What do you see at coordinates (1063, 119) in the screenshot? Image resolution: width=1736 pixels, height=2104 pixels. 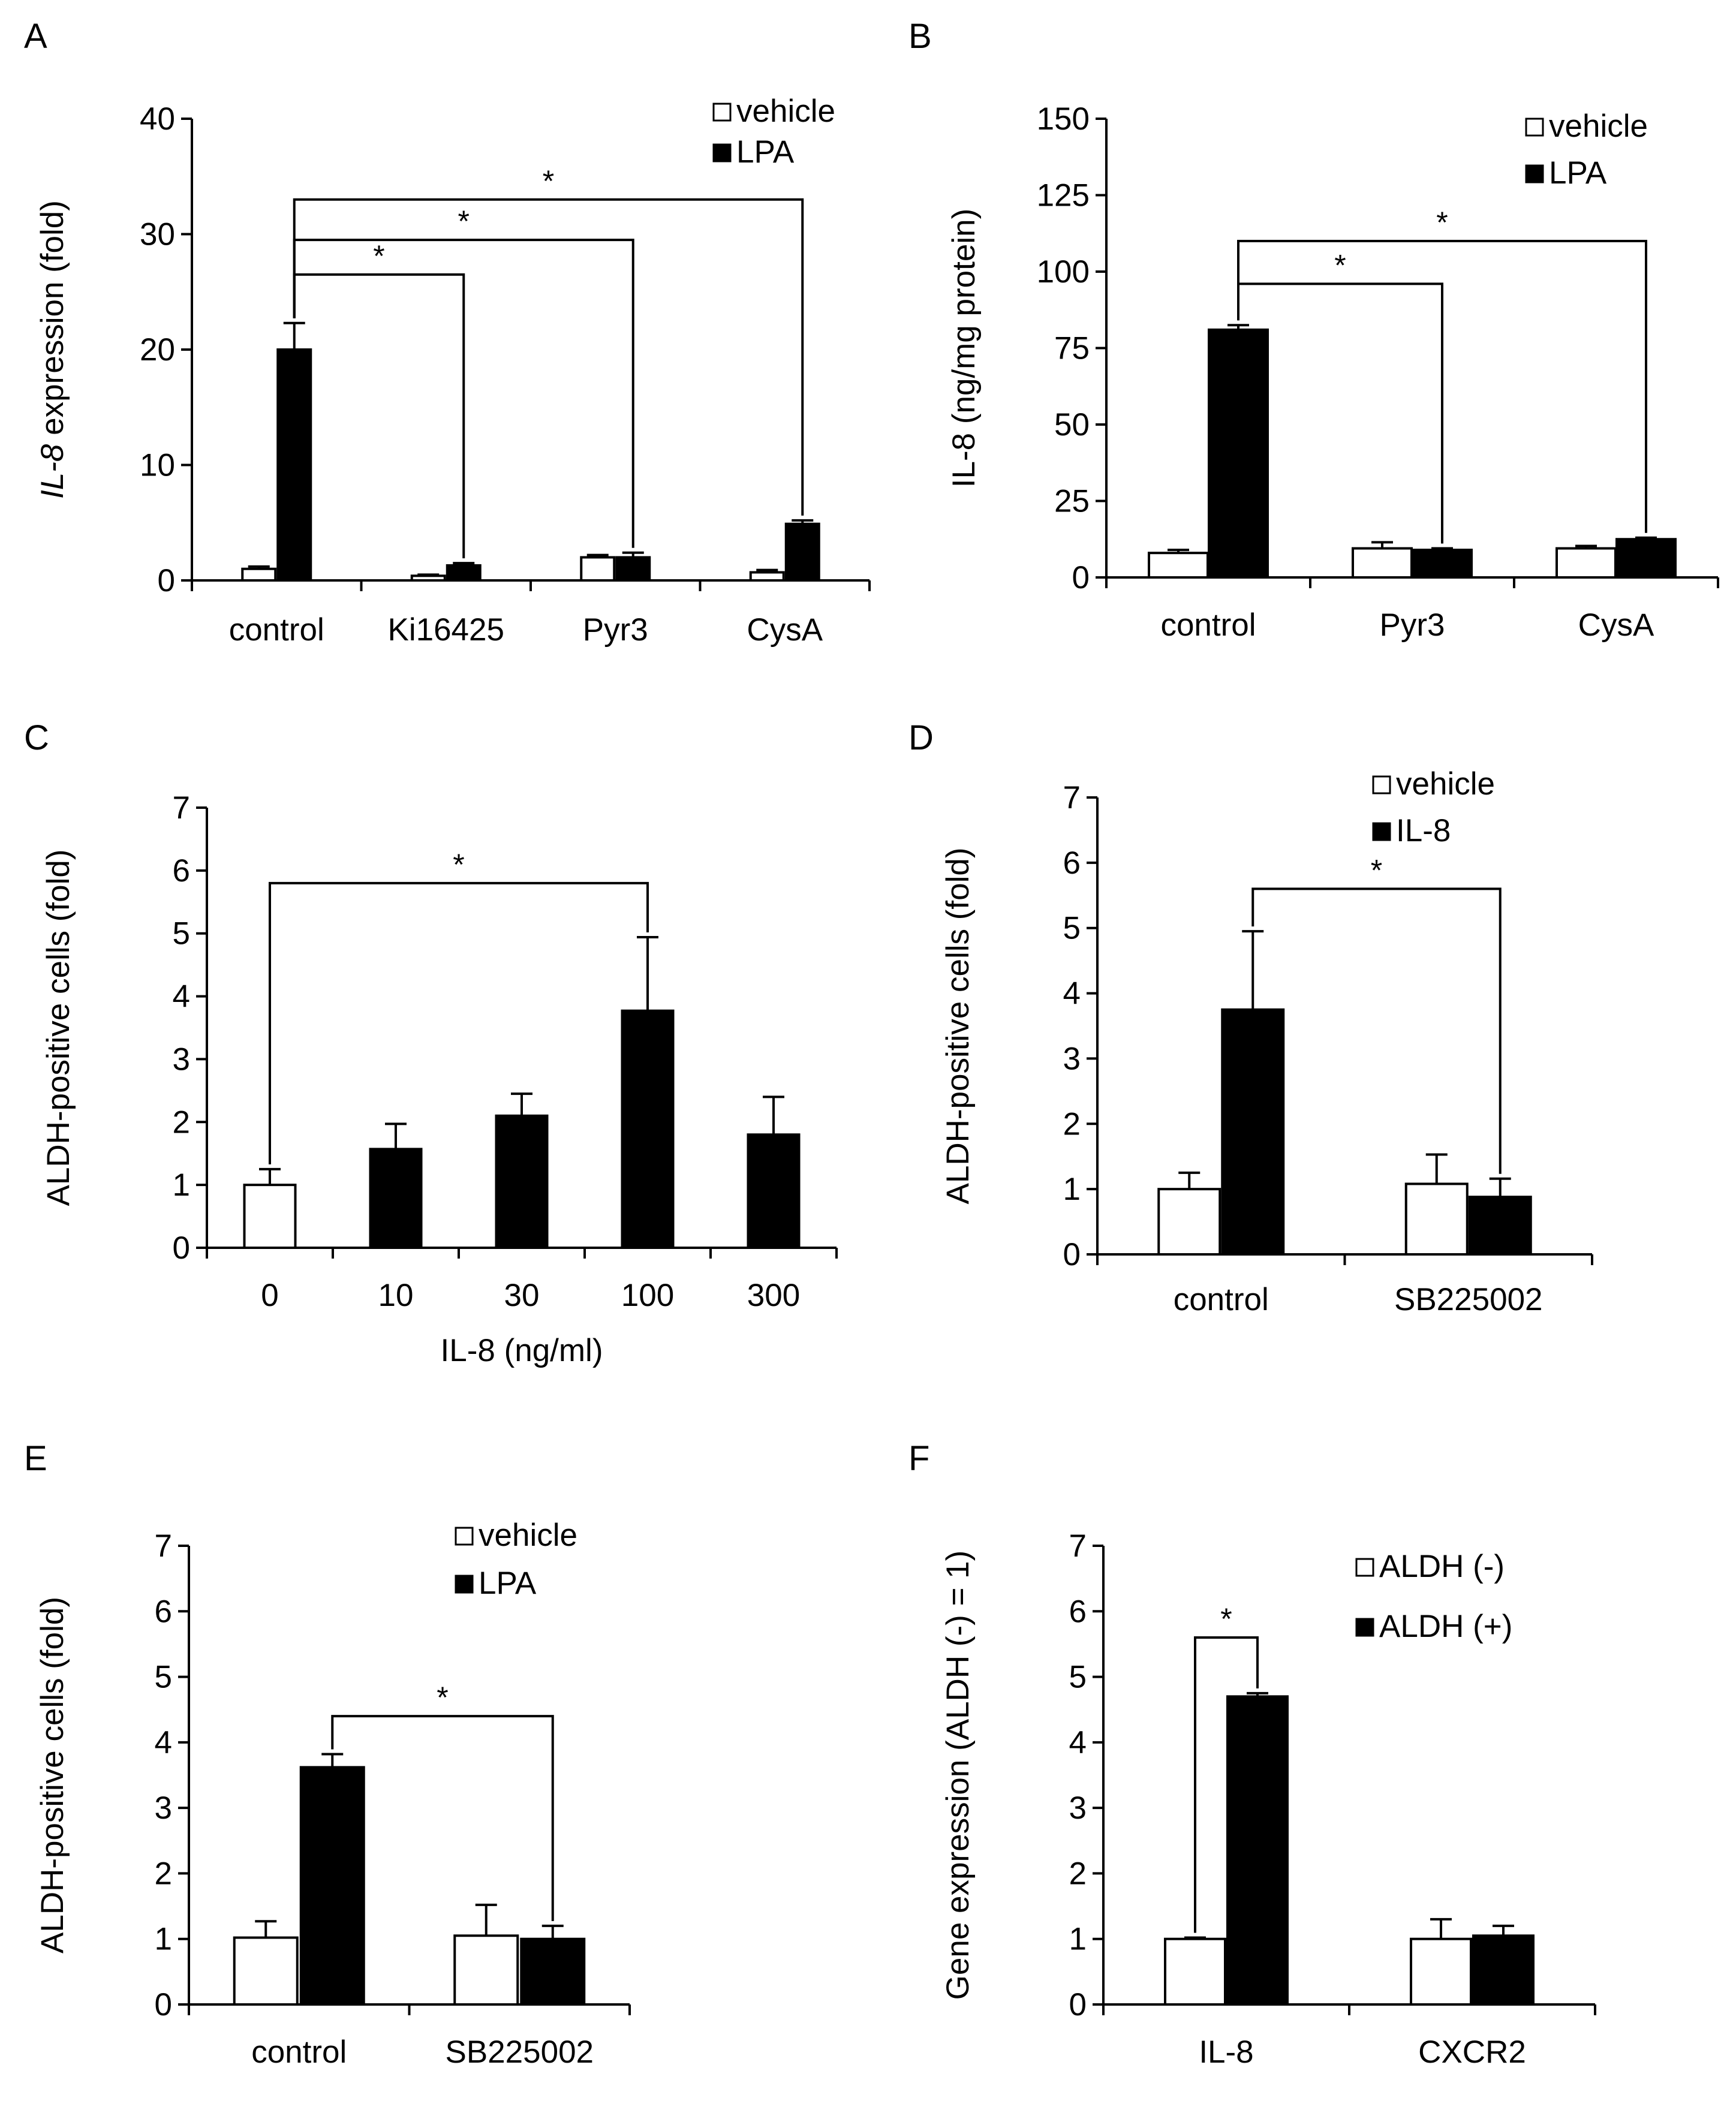 I see `y-tick-label: 150` at bounding box center [1063, 119].